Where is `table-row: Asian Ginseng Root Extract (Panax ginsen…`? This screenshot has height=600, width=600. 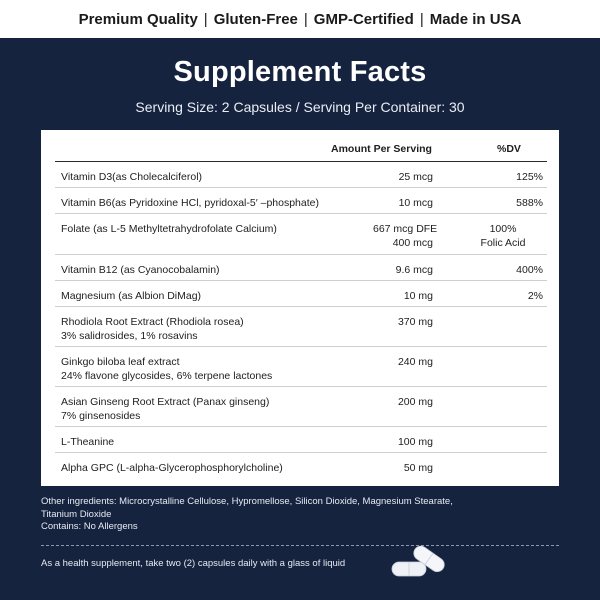 table-row: Asian Ginseng Root Extract (Panax ginsen… is located at coordinates (301, 407).